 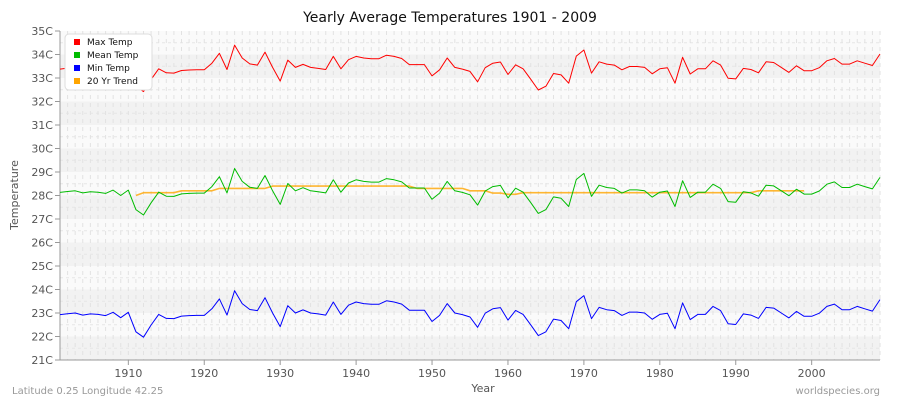 I want to click on mean-temp-line, so click(x=470, y=192).